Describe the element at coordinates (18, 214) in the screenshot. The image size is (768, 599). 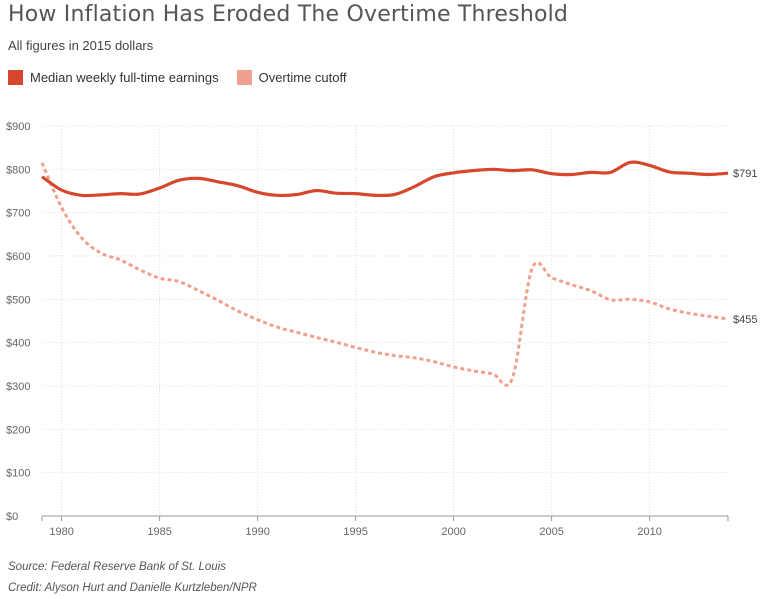
I see `y-tick-label: $700` at that location.